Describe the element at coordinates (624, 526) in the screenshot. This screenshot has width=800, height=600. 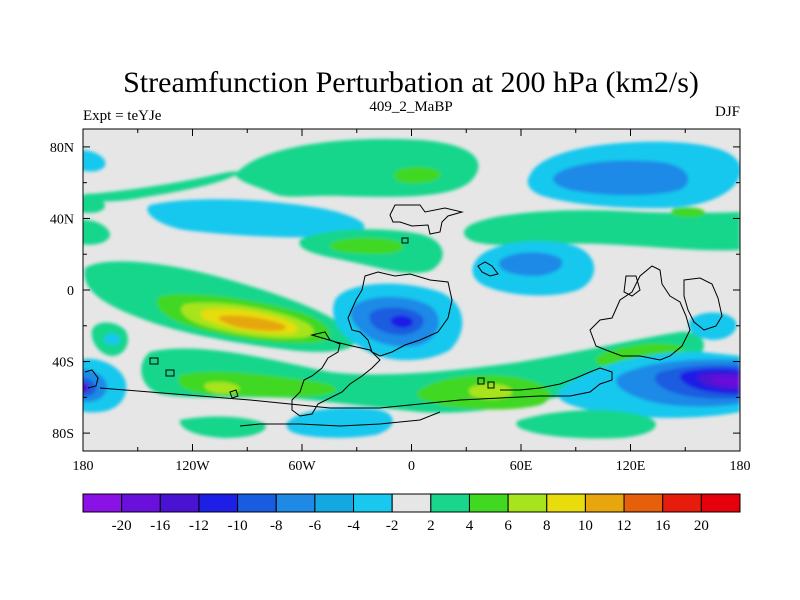
I see `colorbar-label: 12` at that location.